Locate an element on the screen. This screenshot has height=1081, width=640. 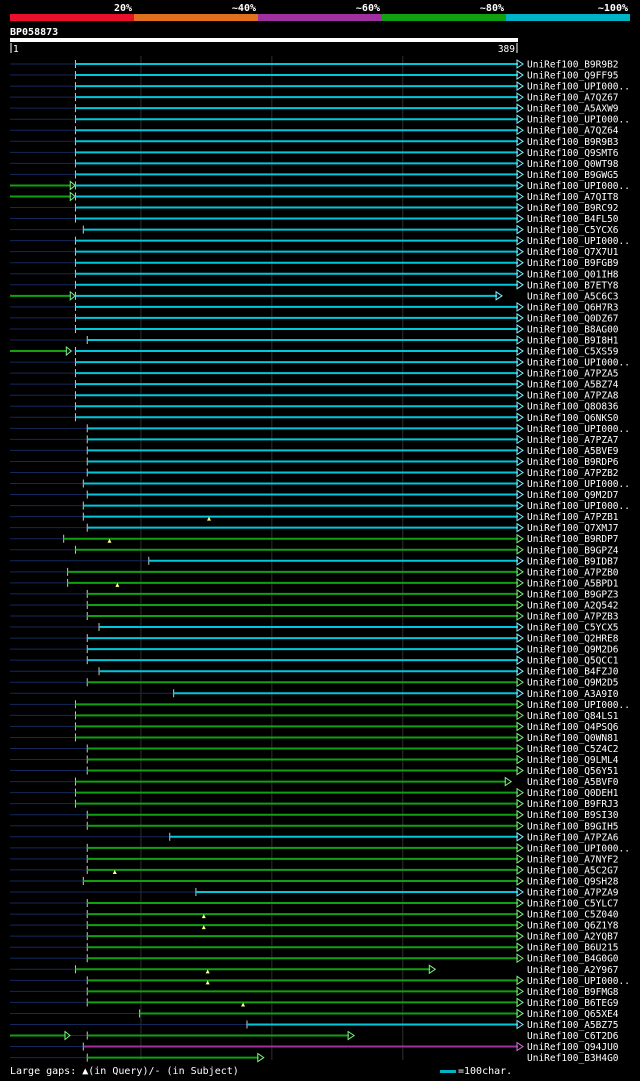
hit-row: UniRef100_Q6NKS0 is located at coordinates (314, 418).